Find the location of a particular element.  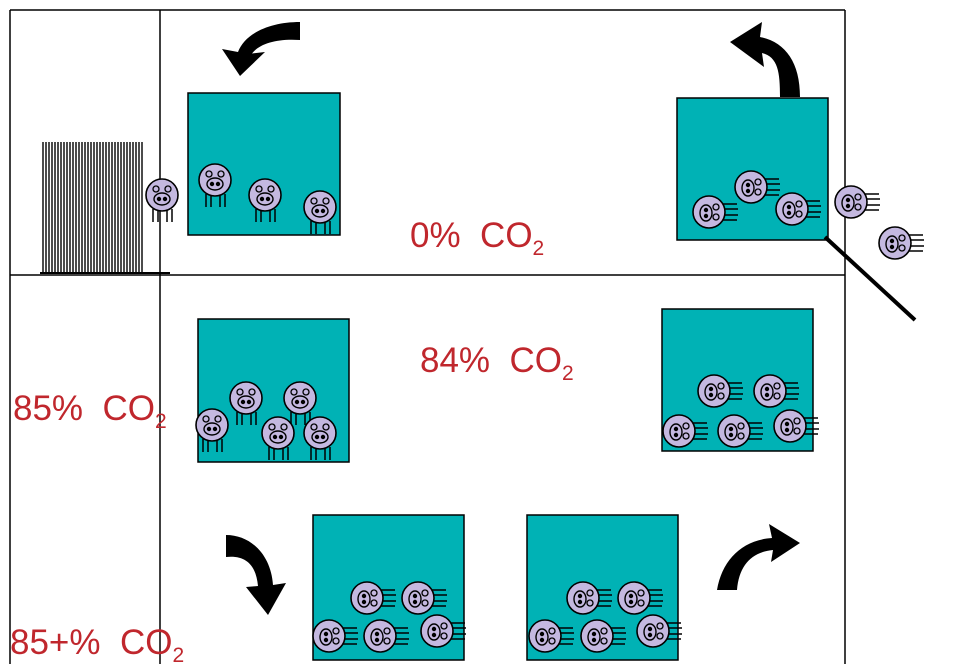

co2-label-middle: 84% CO2 is located at coordinates (497, 363).